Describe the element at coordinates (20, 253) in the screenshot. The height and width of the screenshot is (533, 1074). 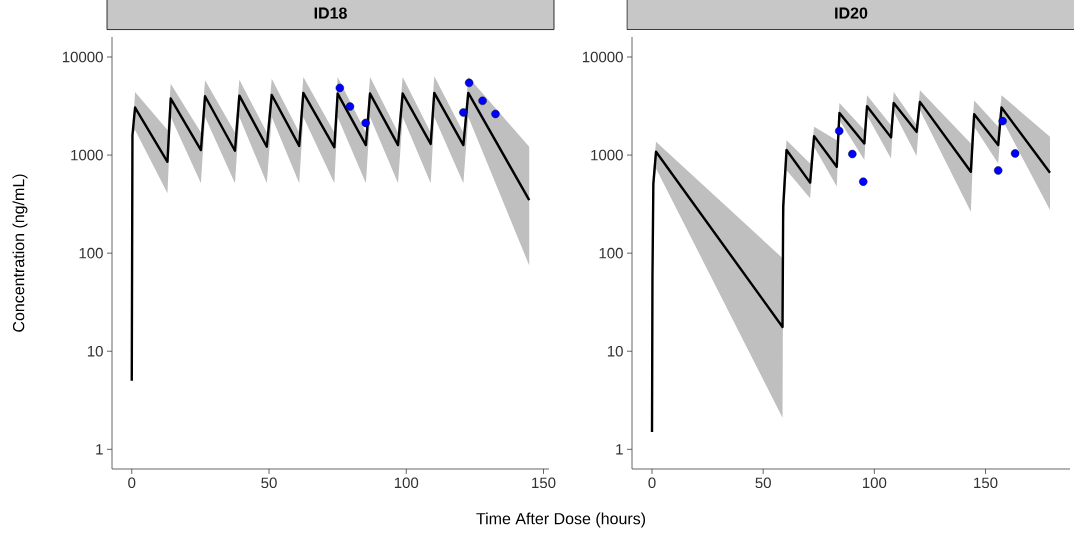
I see `y-axis-title: Concentration (ng/mL)` at that location.